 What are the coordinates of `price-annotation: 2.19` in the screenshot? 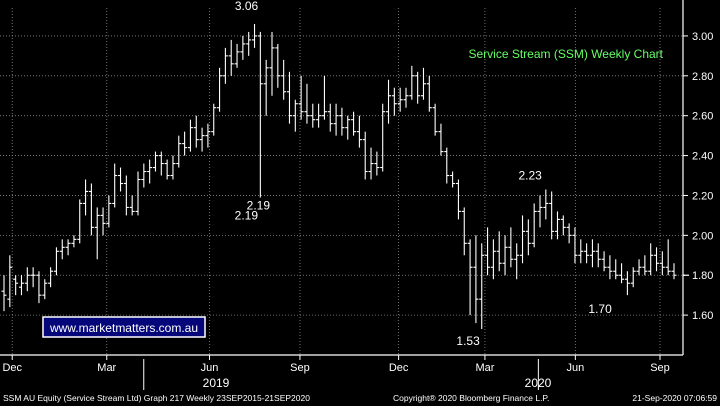 It's located at (247, 215).